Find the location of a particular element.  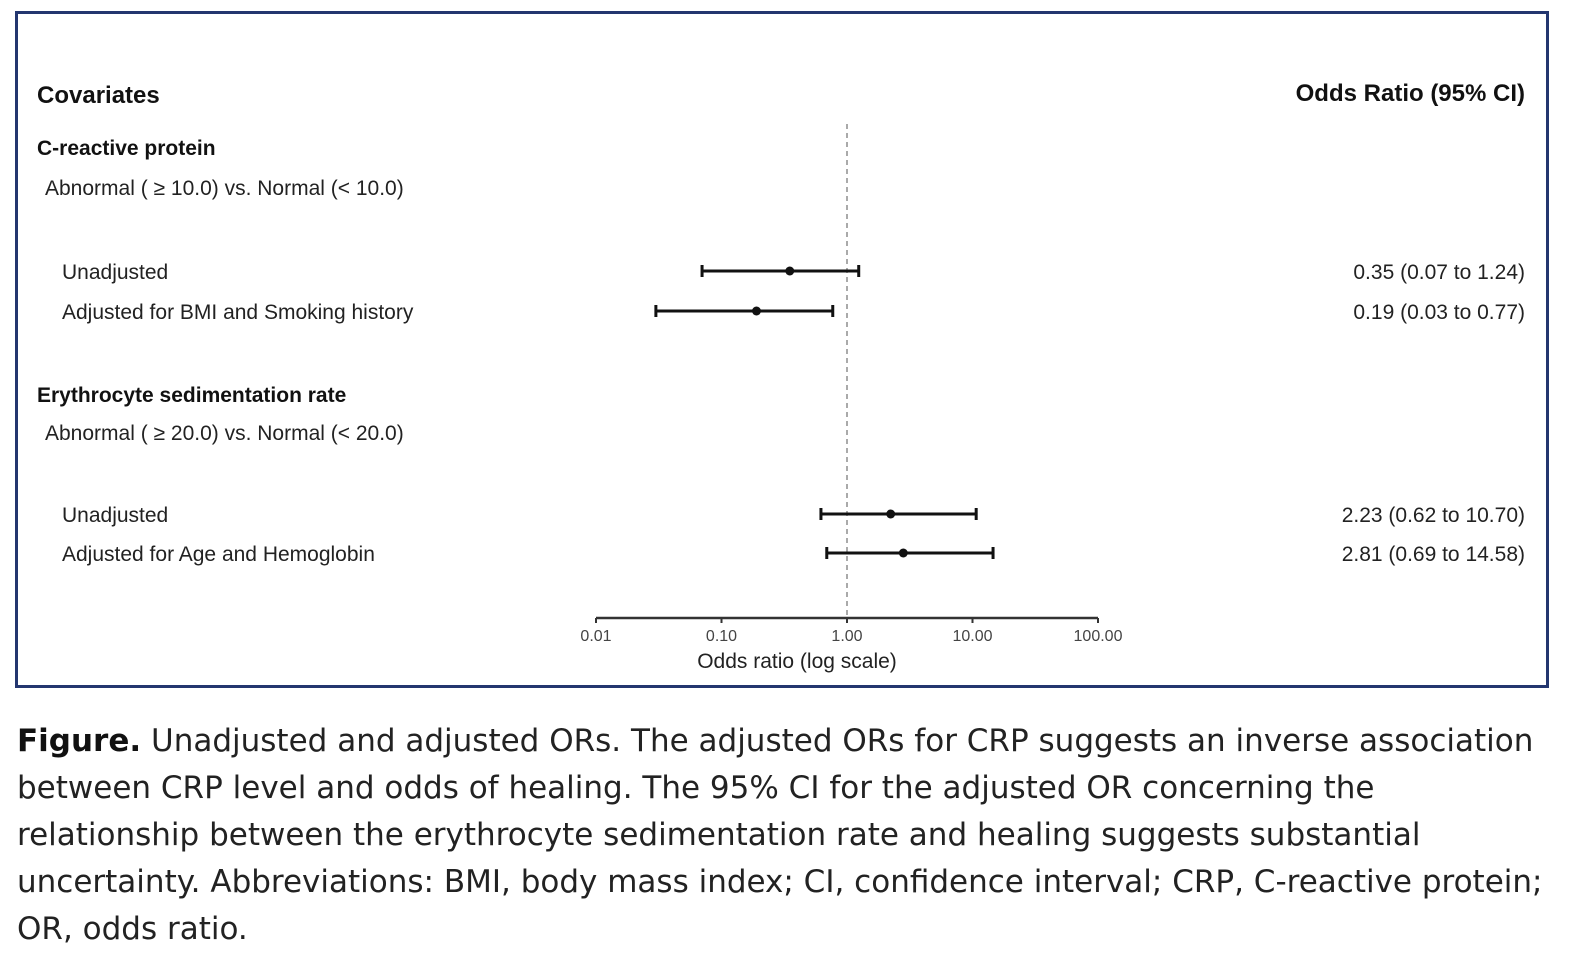

x-tick-label: 0.10 is located at coordinates (721, 636).